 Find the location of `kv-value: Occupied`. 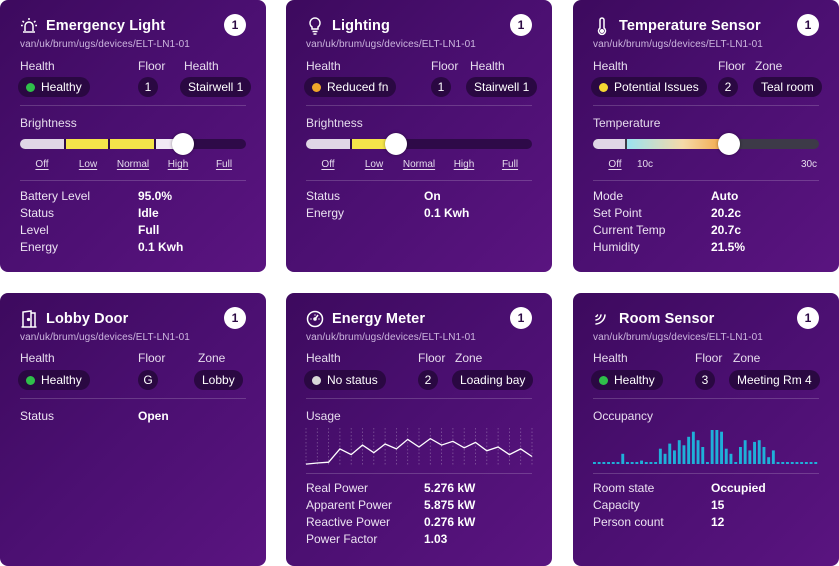

kv-value: Occupied is located at coordinates (738, 488).